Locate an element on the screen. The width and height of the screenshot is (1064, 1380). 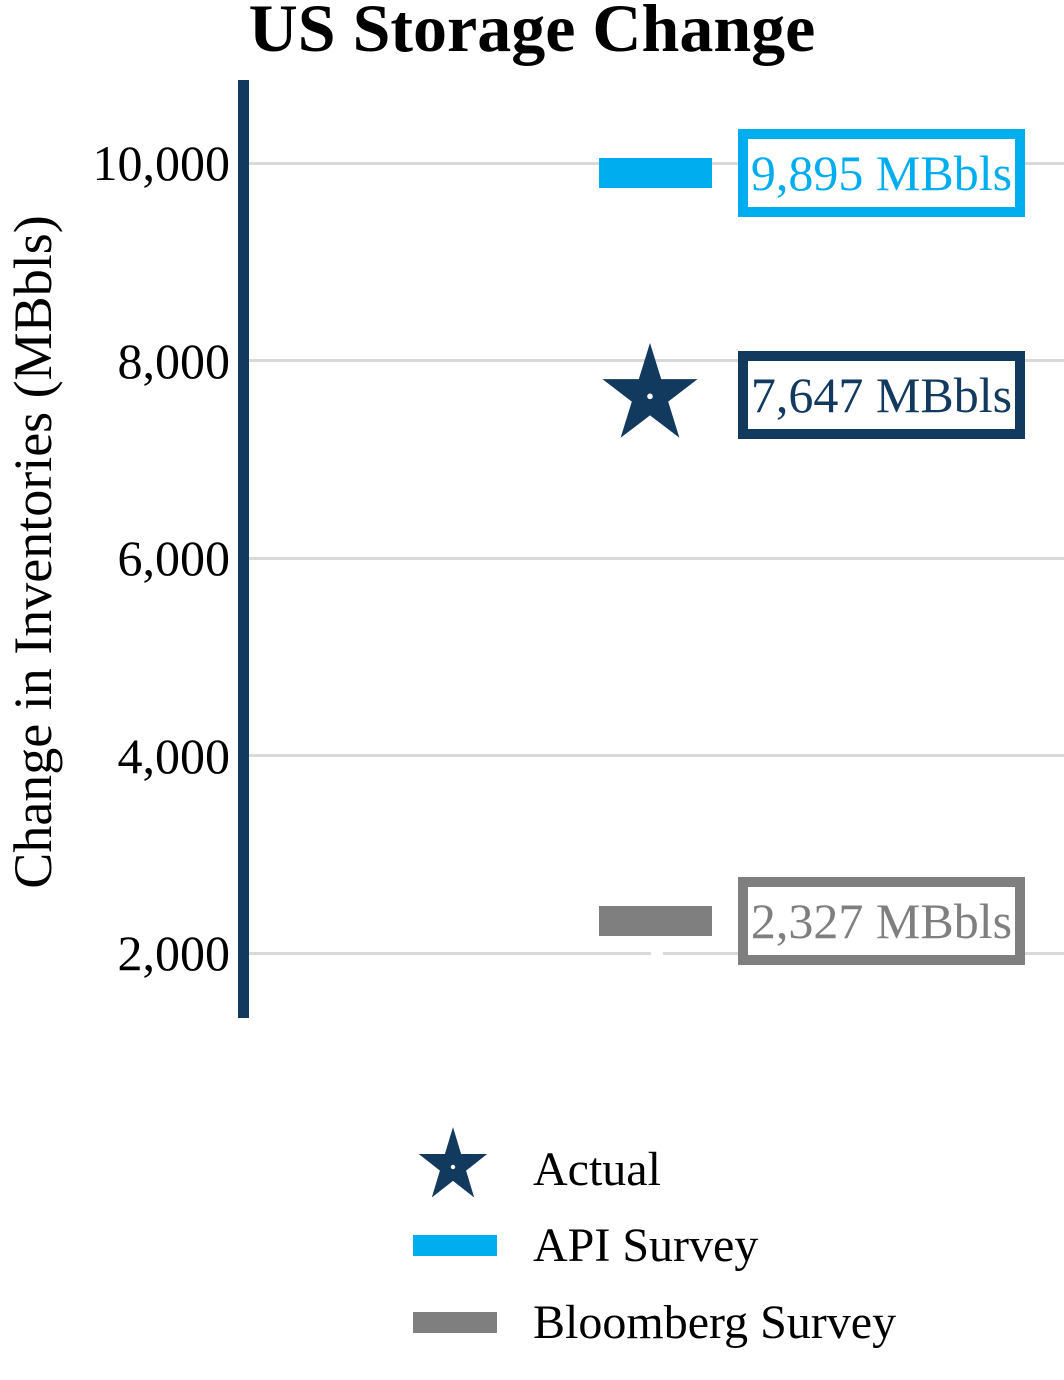
legend-swatch-actual is located at coordinates (453, 1162).